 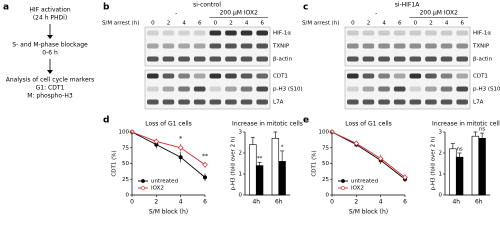 I want to click on legend-label: untreated, so click(x=364, y=182).